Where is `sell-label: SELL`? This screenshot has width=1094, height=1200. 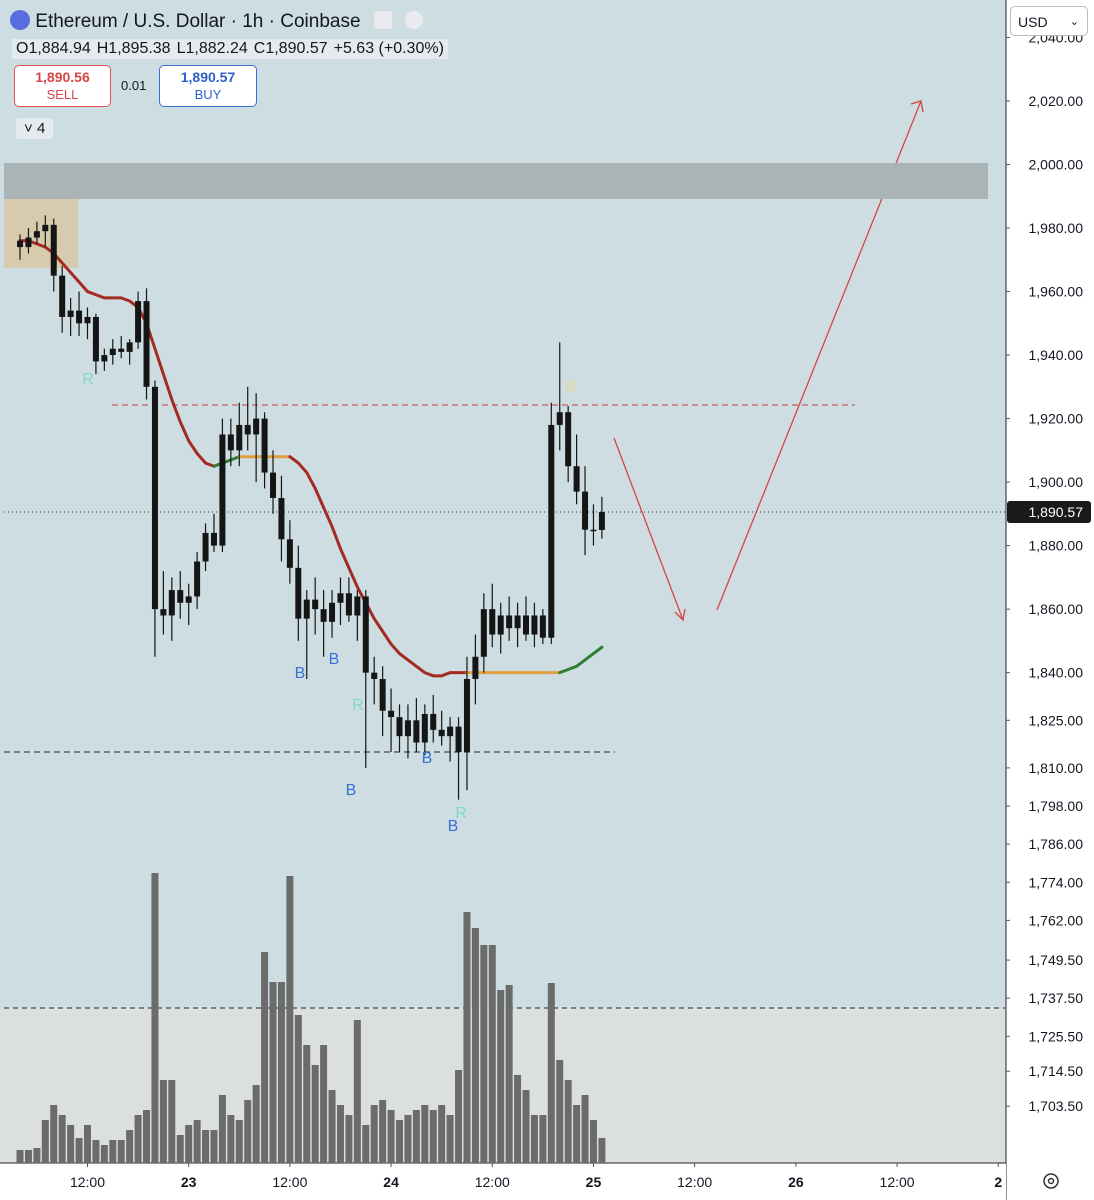
sell-label: SELL is located at coordinates (62, 94).